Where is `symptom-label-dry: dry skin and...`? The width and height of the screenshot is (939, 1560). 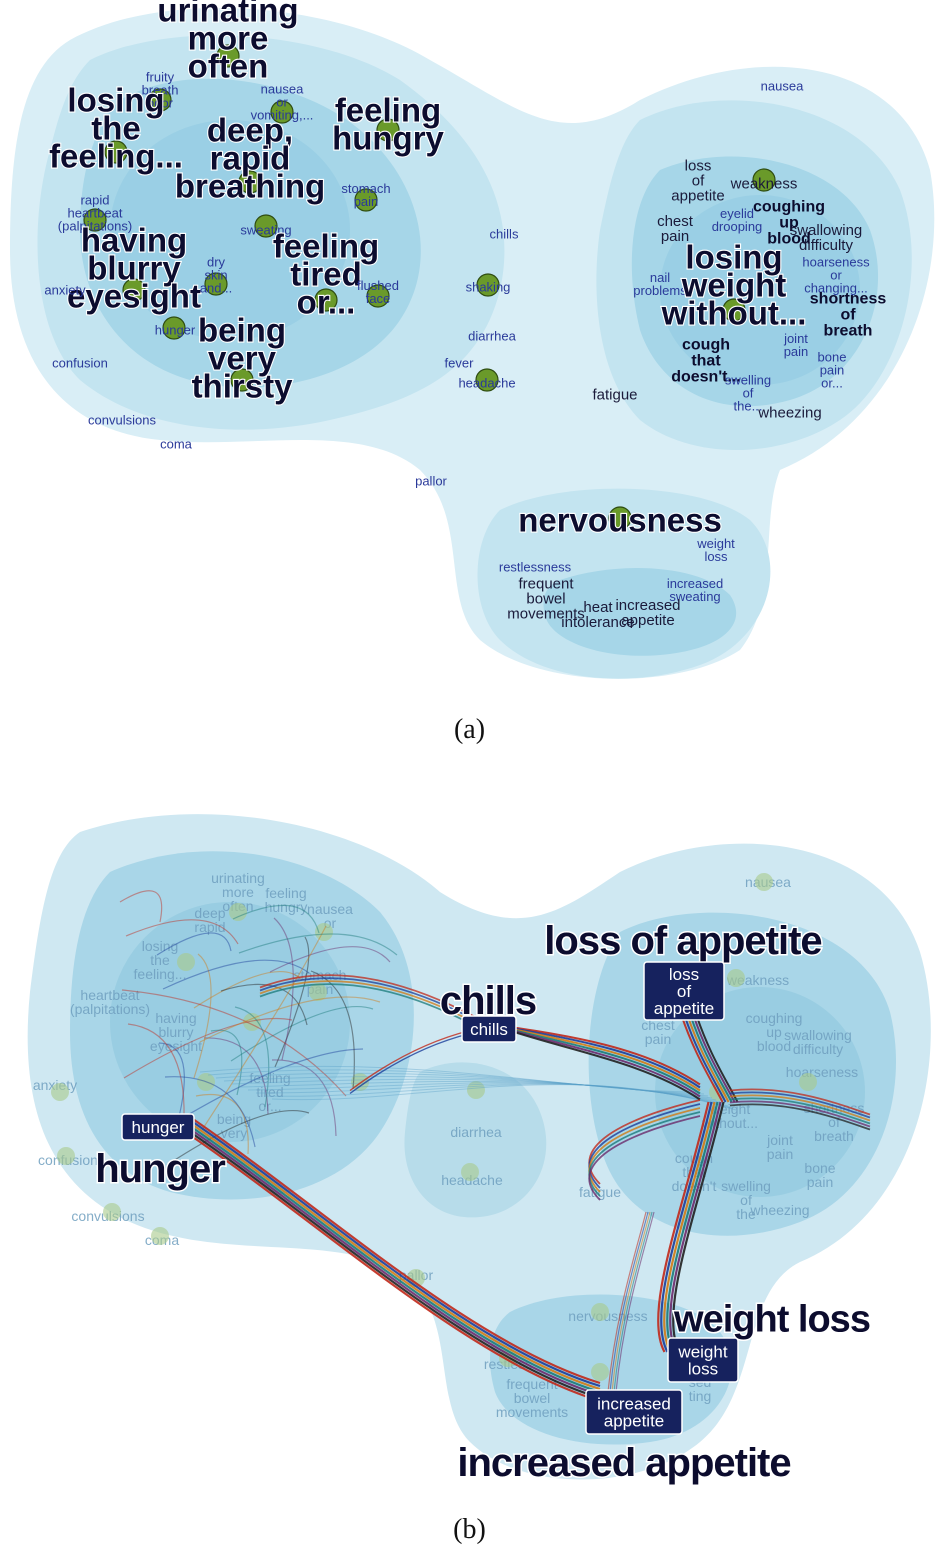
symptom-label-dry: dry skin and... is located at coordinates (216, 275).